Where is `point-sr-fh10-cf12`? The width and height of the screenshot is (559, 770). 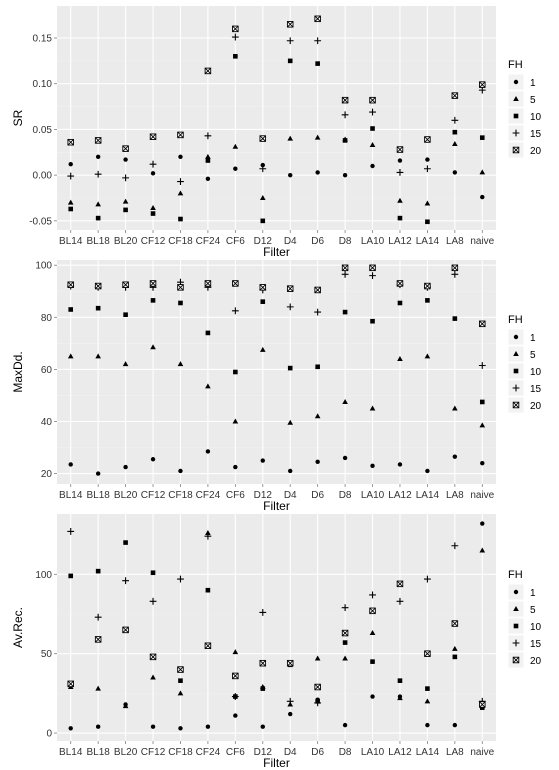
point-sr-fh10-cf12 is located at coordinates (153, 213).